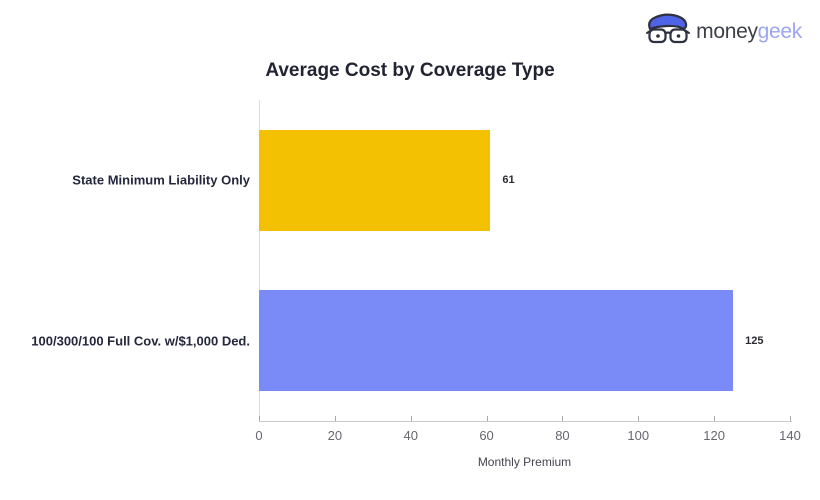 The width and height of the screenshot is (820, 500). Describe the element at coordinates (727, 31) in the screenshot. I see `logo-text-money: money` at that location.